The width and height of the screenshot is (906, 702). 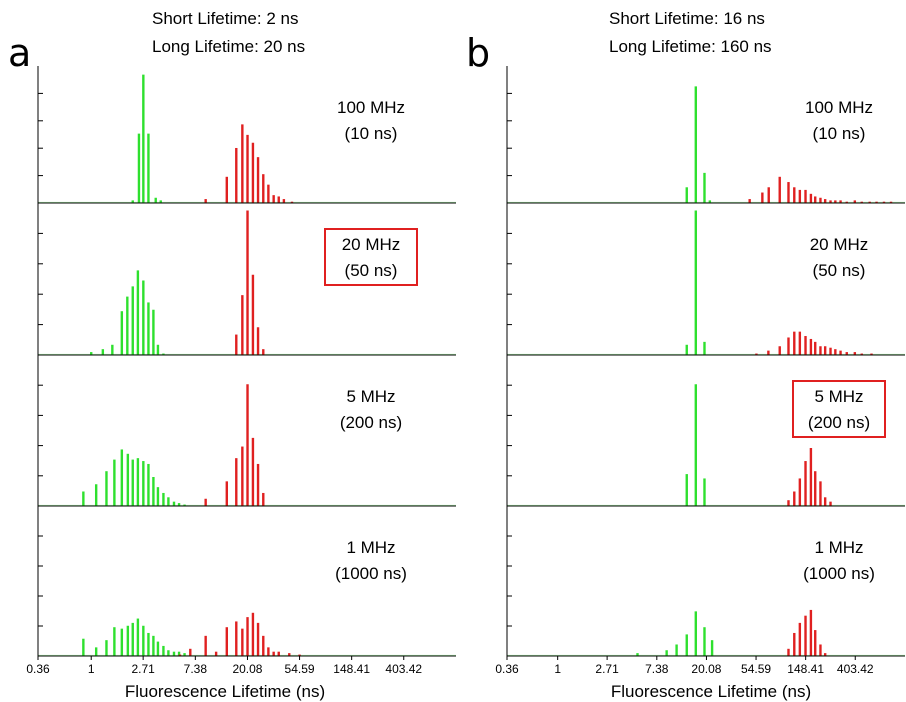 I want to click on panel-label: b, so click(x=478, y=53).